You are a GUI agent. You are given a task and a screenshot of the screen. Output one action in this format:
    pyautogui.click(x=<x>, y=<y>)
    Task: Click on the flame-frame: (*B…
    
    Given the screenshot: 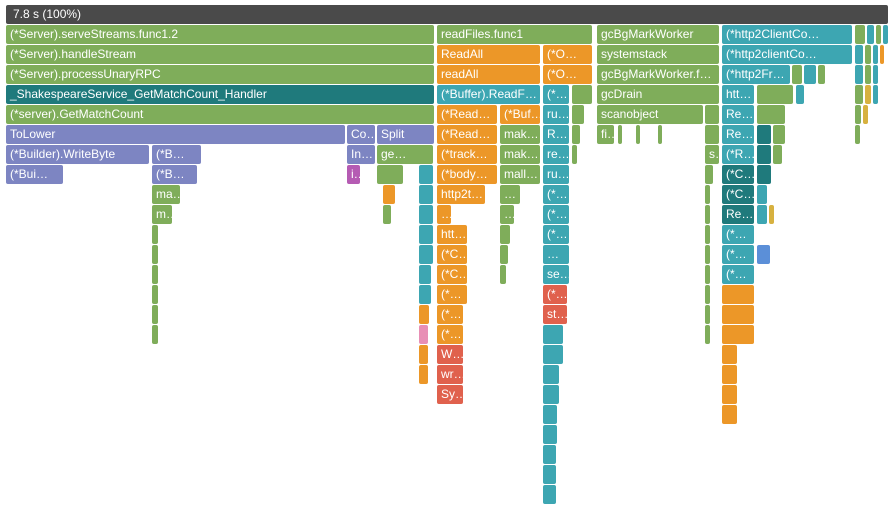 What is the action you would take?
    pyautogui.click(x=176, y=154)
    